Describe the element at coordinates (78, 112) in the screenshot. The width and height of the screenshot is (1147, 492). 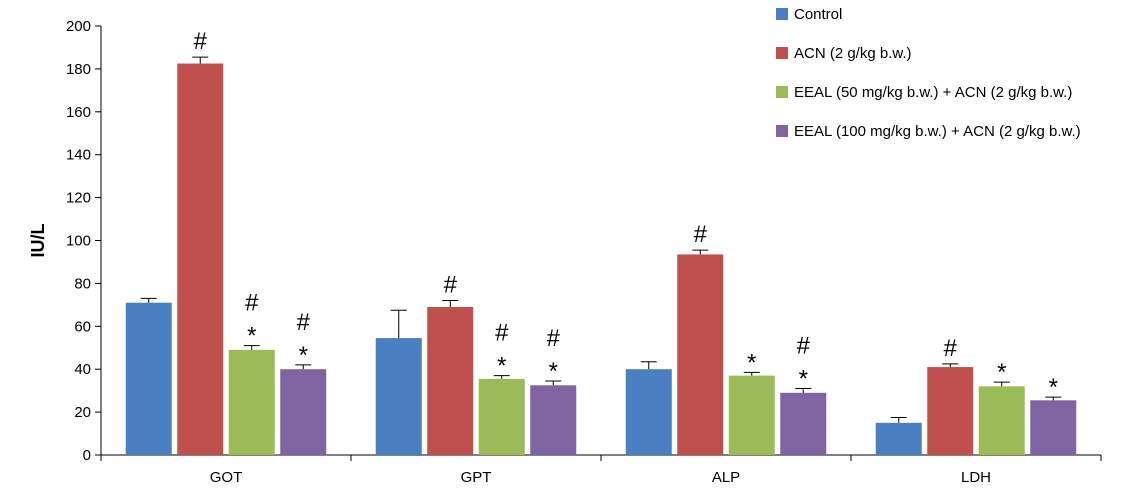
I see `y-tick-label: 160` at that location.